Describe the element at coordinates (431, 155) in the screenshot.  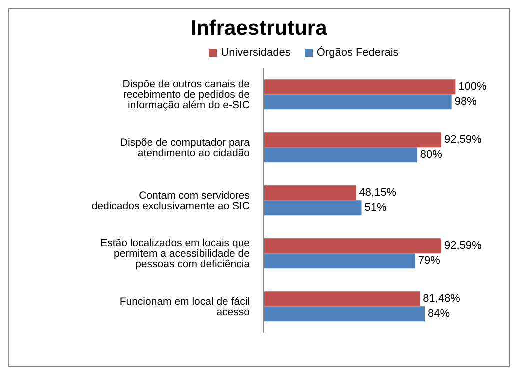
I see `data-label: 80%` at that location.